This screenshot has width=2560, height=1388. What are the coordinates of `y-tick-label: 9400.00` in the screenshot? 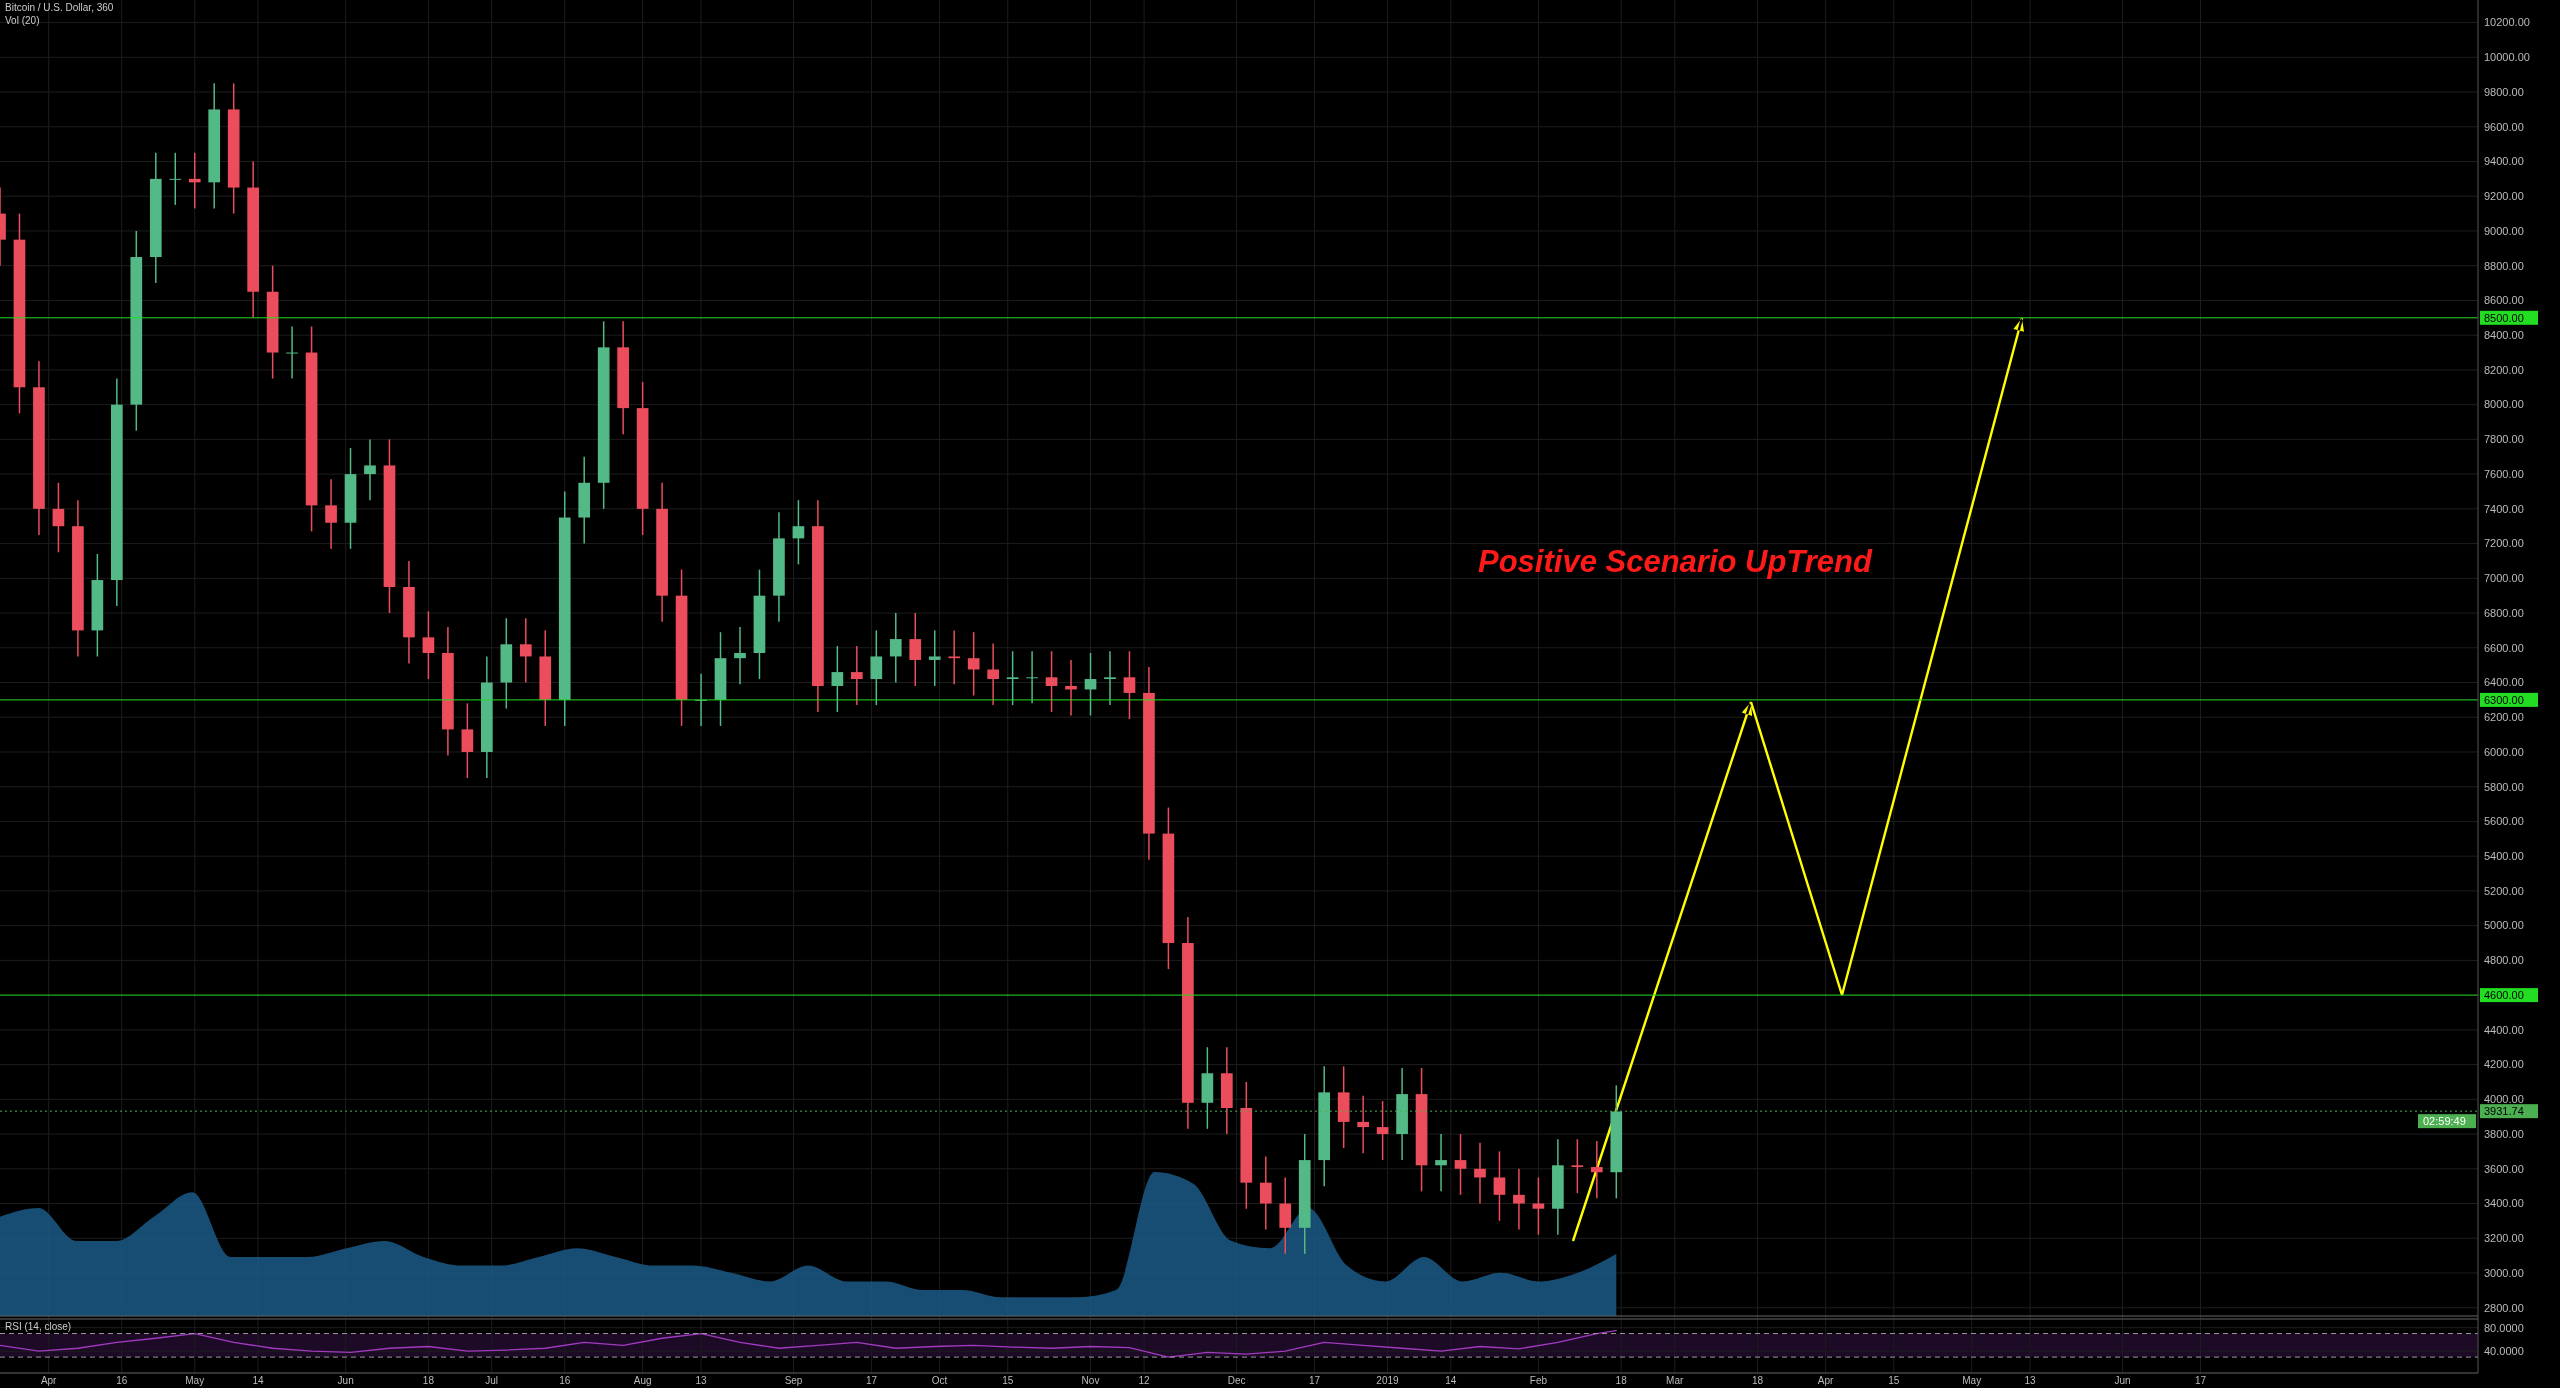 It's located at (2504, 161).